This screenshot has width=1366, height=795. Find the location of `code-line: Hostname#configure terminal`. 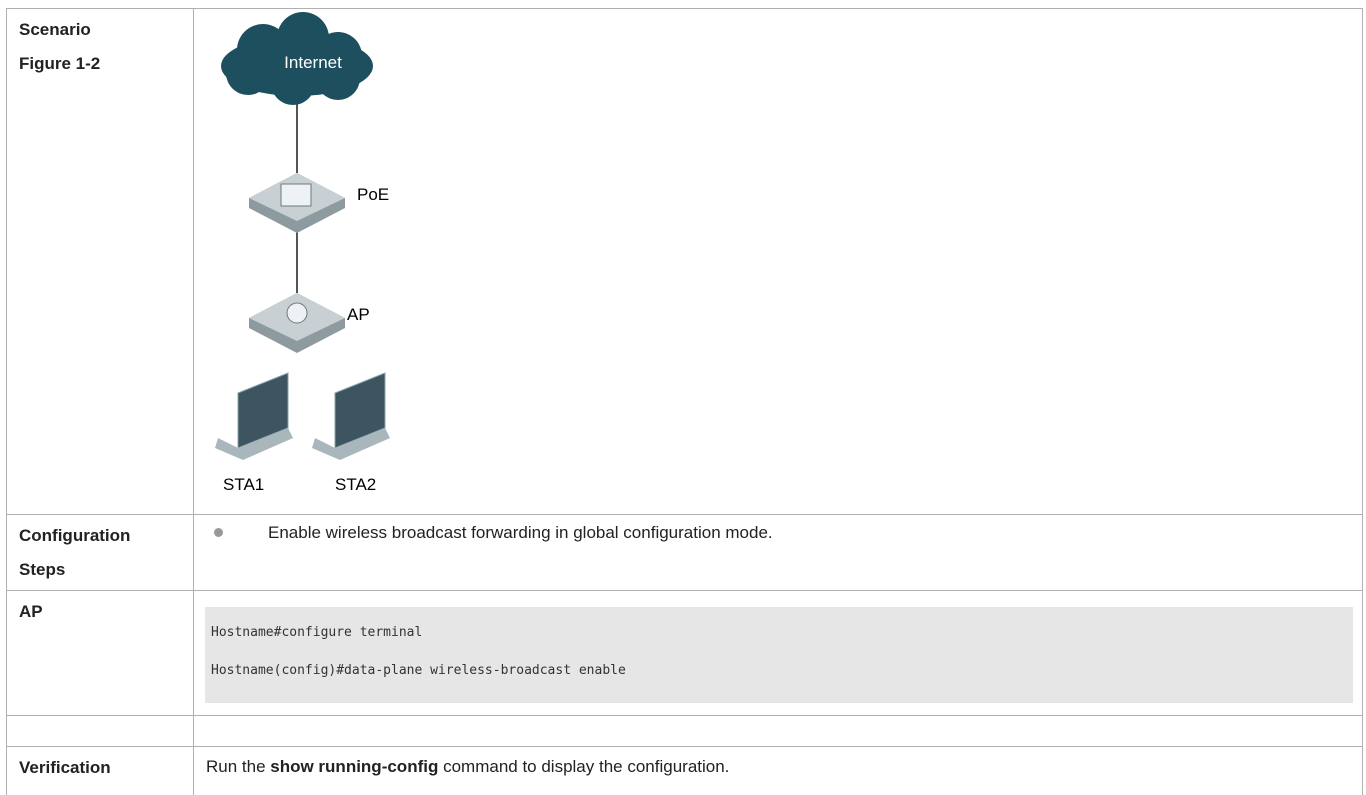

code-line: Hostname#configure terminal is located at coordinates (317, 632).